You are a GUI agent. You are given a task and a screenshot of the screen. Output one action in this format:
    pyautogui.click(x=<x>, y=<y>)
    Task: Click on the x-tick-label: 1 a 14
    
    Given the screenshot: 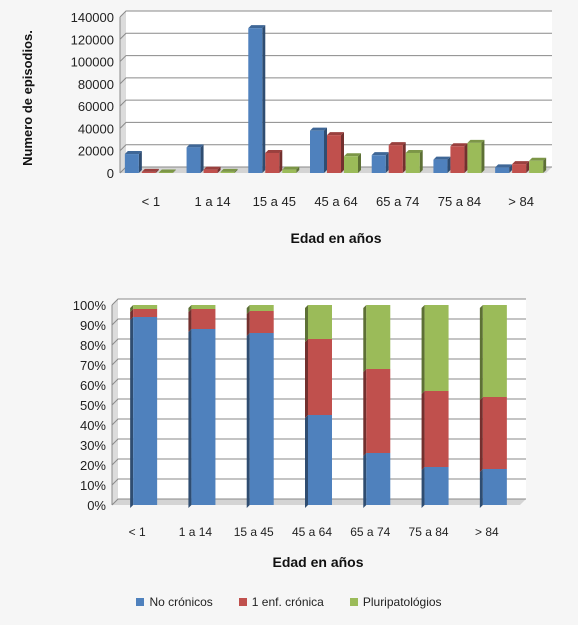 What is the action you would take?
    pyautogui.click(x=196, y=532)
    